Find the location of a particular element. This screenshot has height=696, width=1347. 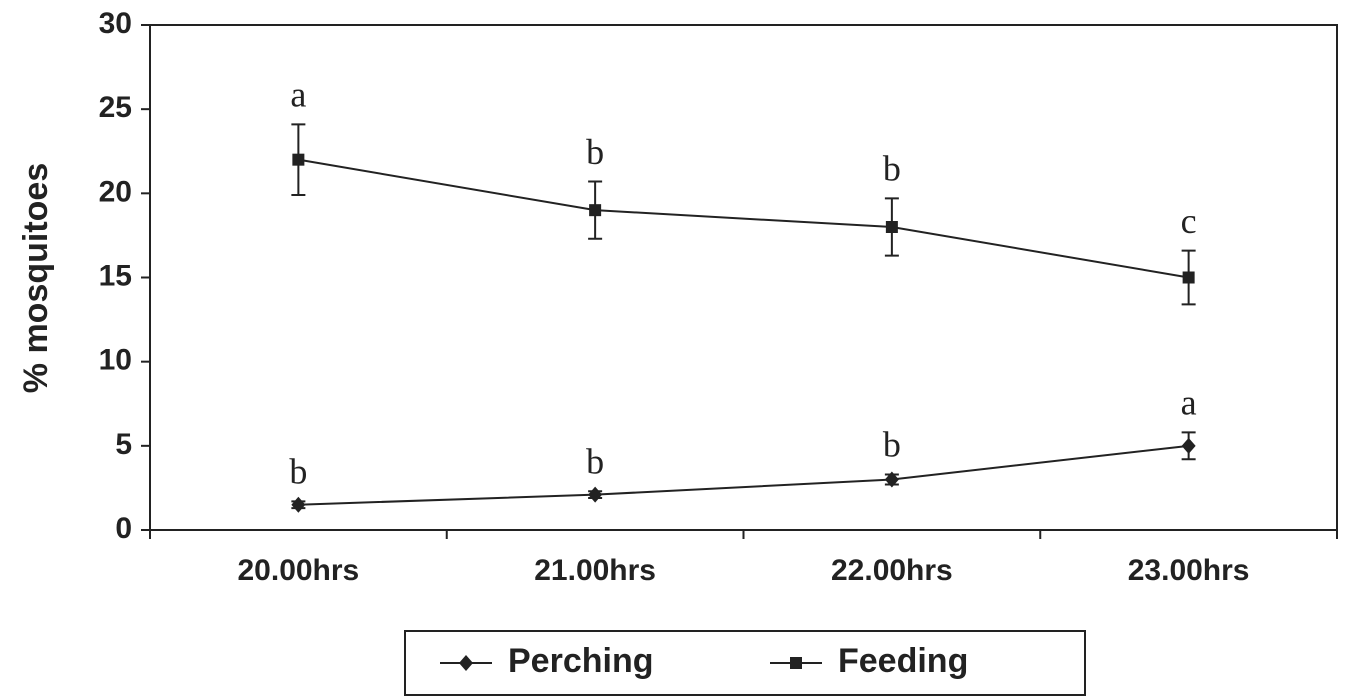

significance-label: c is located at coordinates (1189, 221).